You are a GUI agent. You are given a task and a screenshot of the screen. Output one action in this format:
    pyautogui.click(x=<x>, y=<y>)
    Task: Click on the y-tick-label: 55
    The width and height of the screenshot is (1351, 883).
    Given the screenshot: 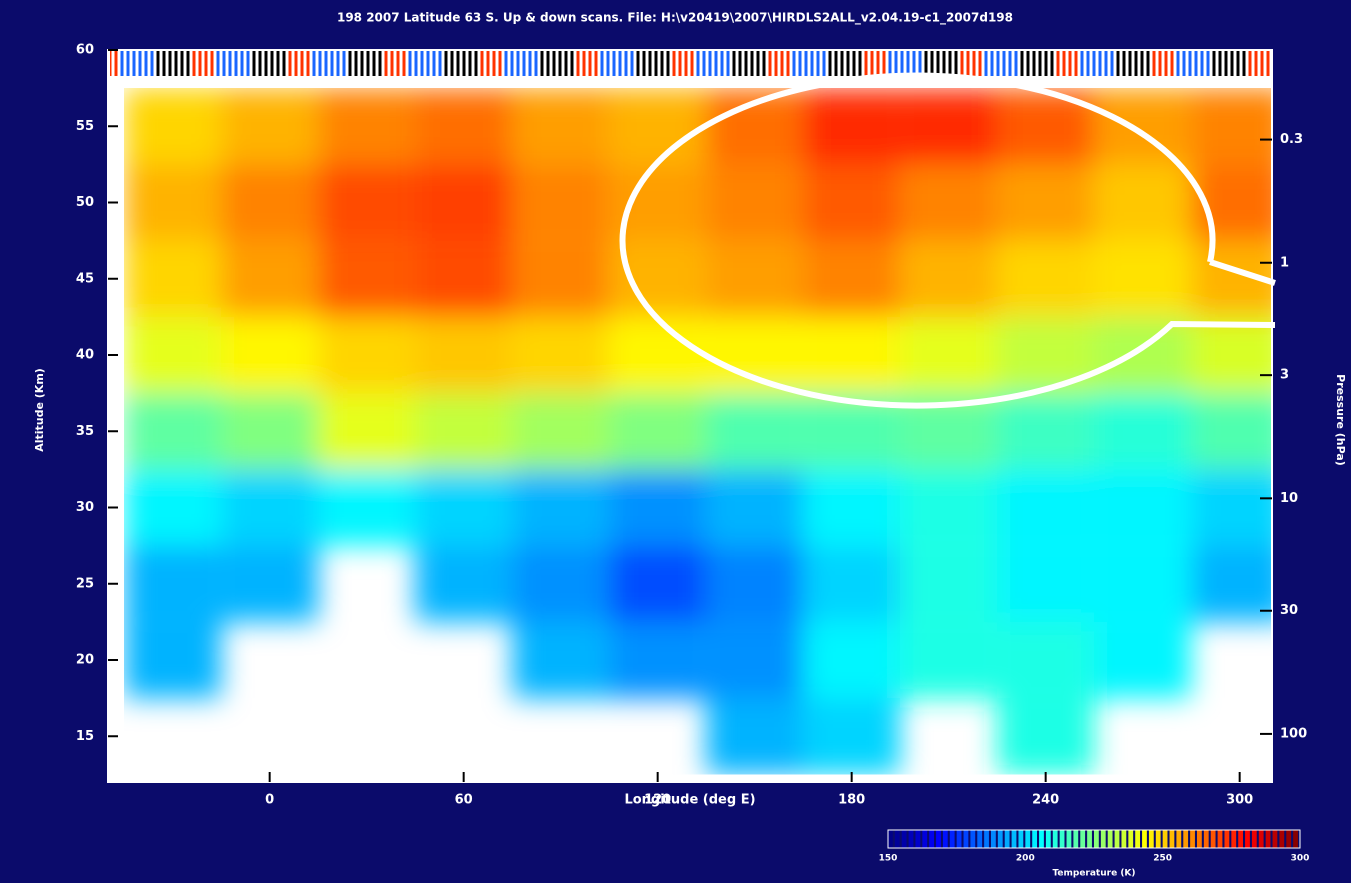 What is the action you would take?
    pyautogui.click(x=85, y=126)
    